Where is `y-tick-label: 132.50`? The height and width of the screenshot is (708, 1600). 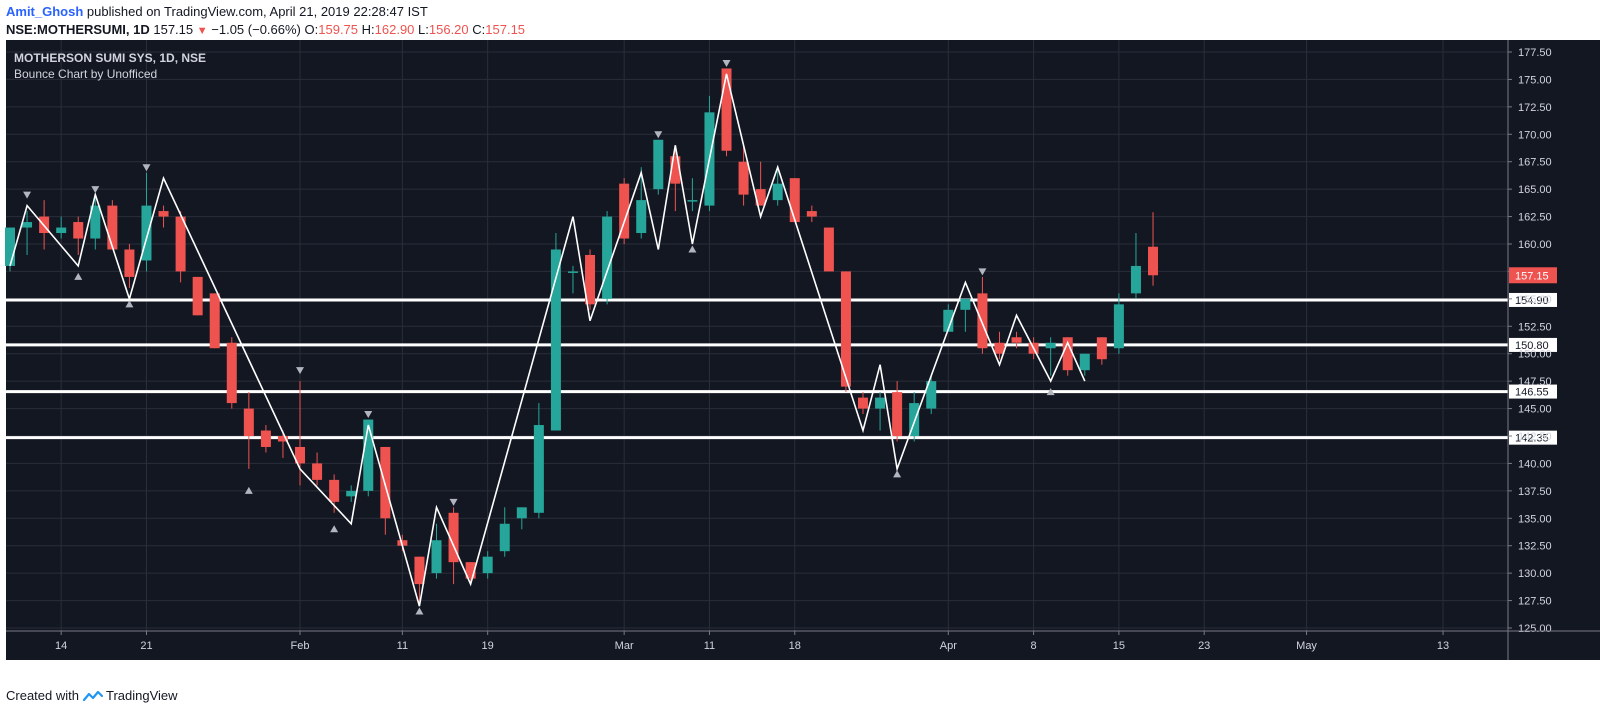 y-tick-label: 132.50 is located at coordinates (1535, 547).